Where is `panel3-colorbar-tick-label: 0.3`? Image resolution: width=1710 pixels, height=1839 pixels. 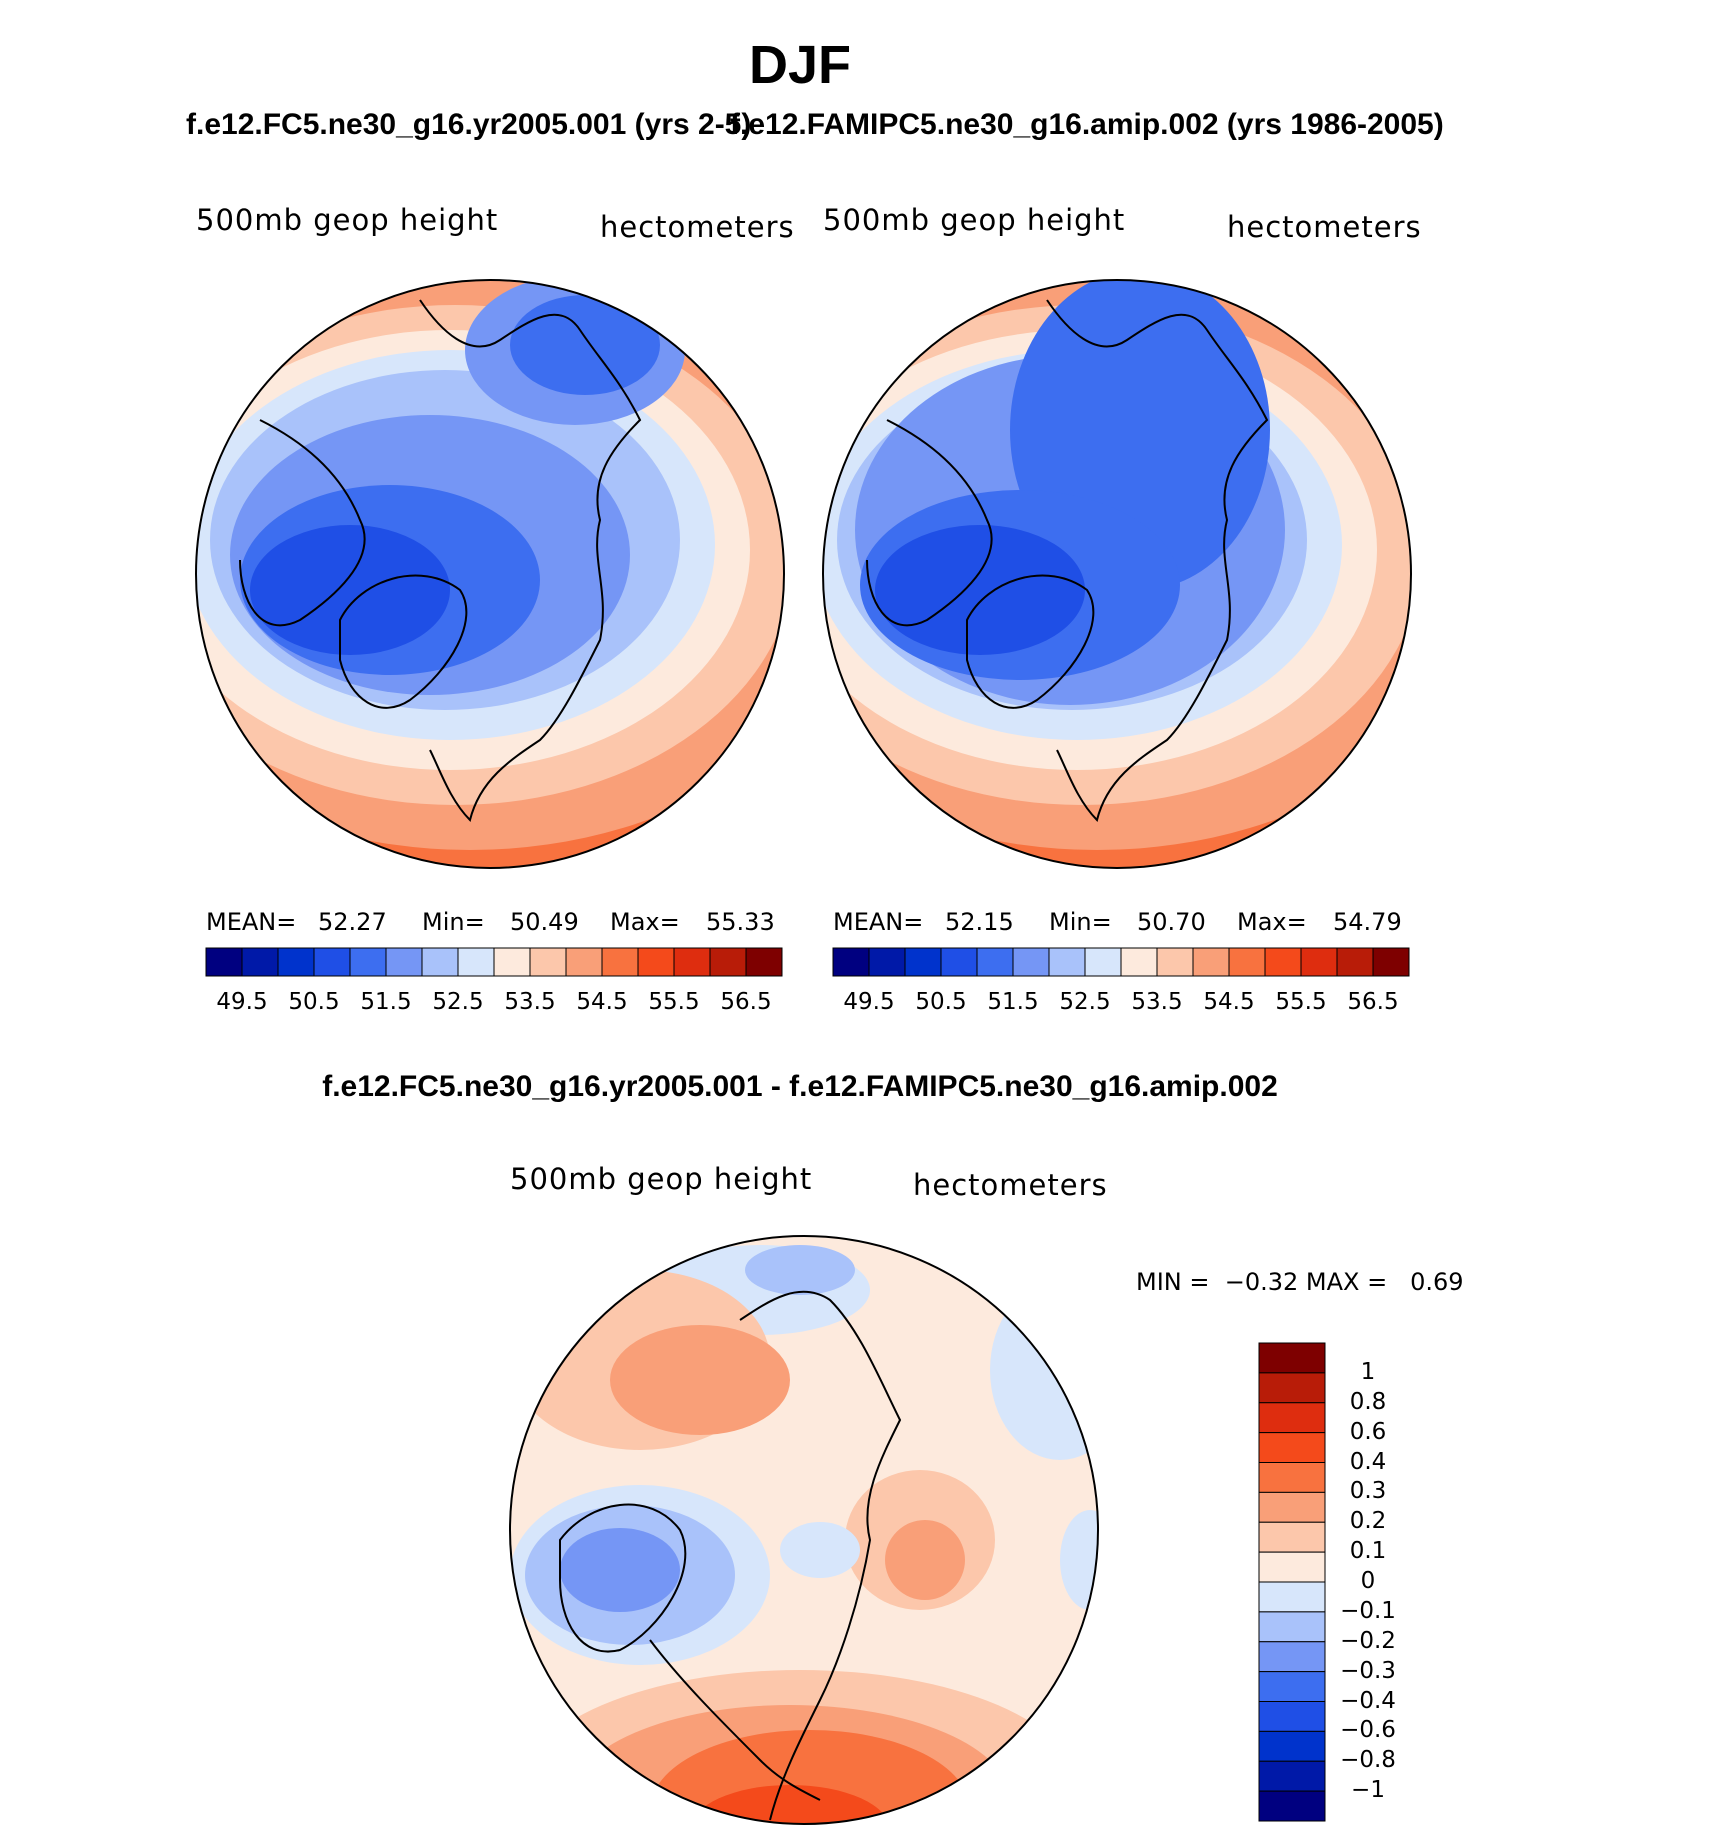 panel3-colorbar-tick-label: 0.3 is located at coordinates (1368, 1491).